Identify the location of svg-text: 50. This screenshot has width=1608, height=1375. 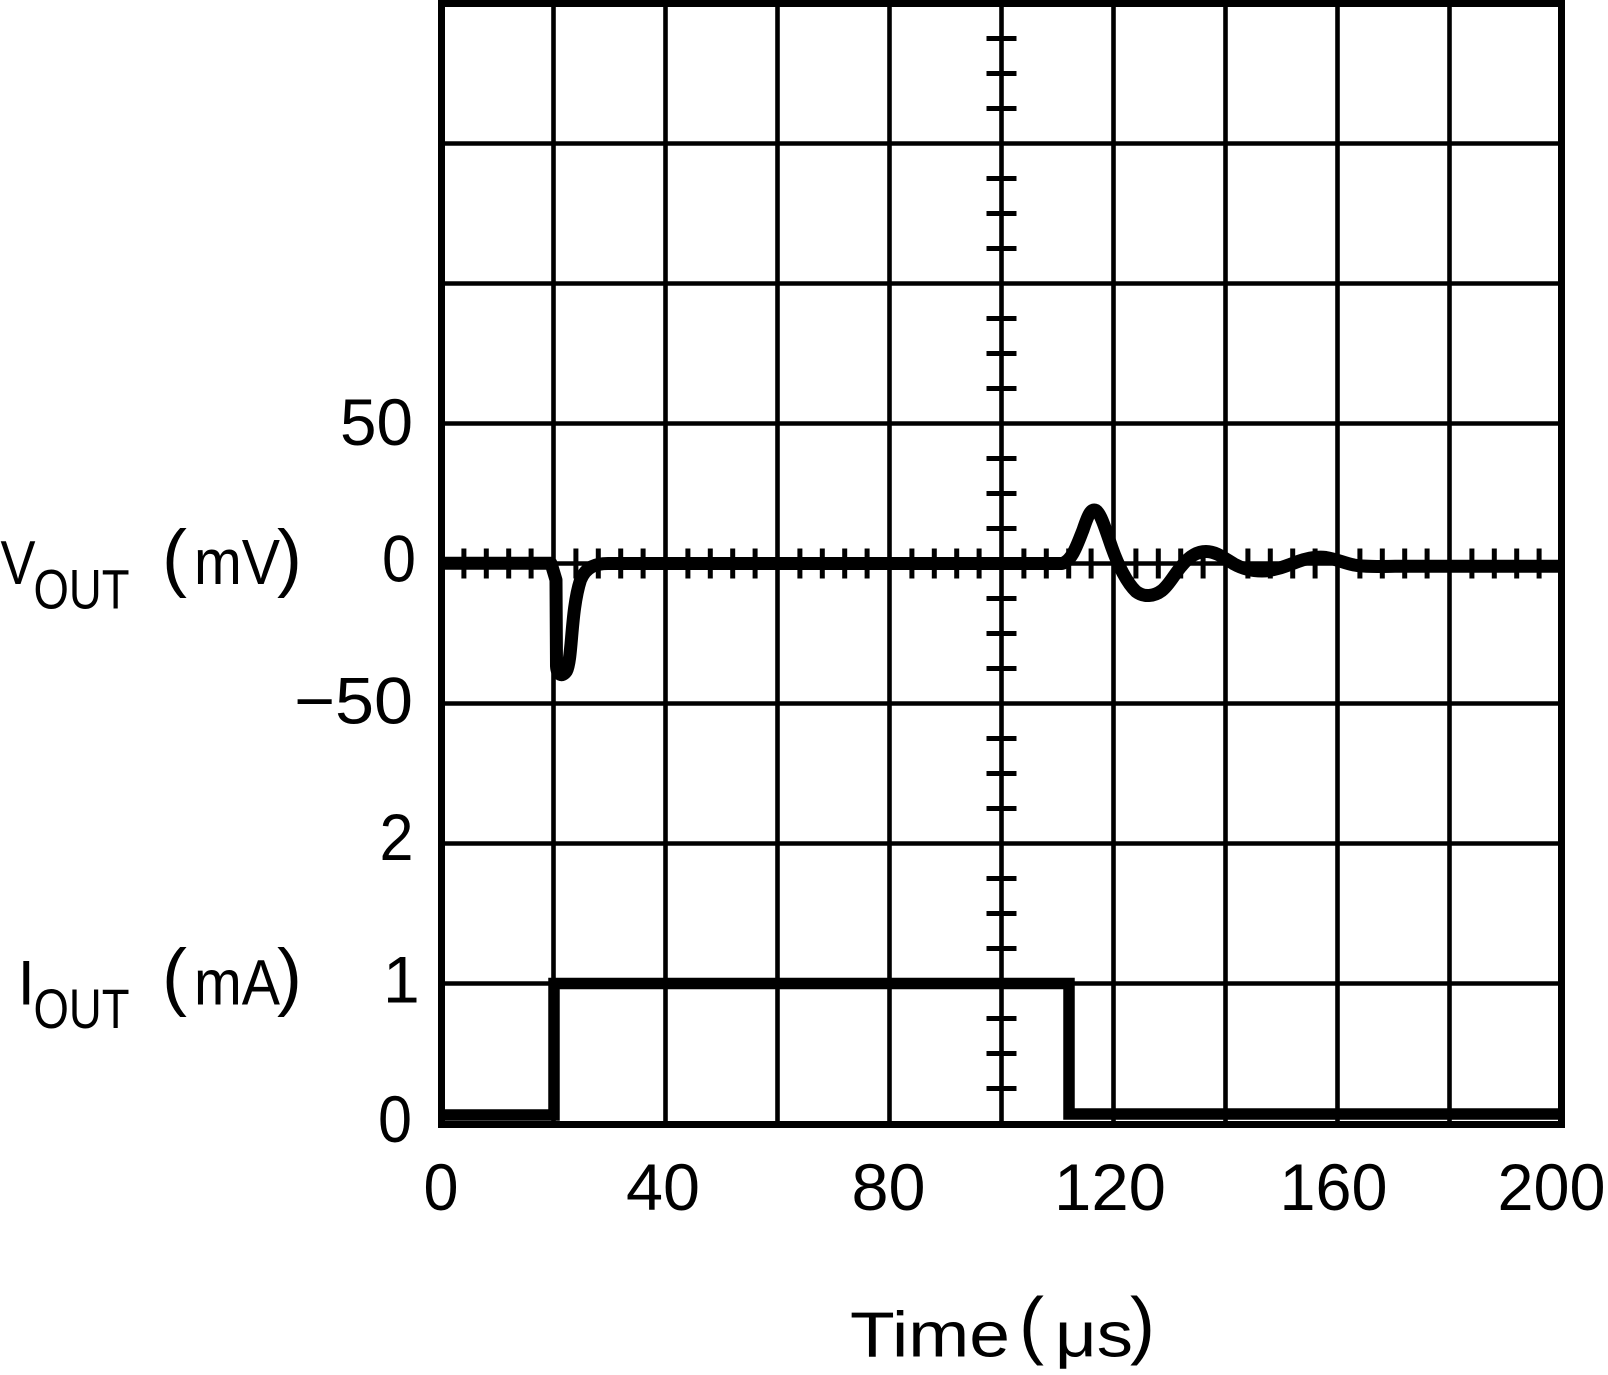
(376, 422).